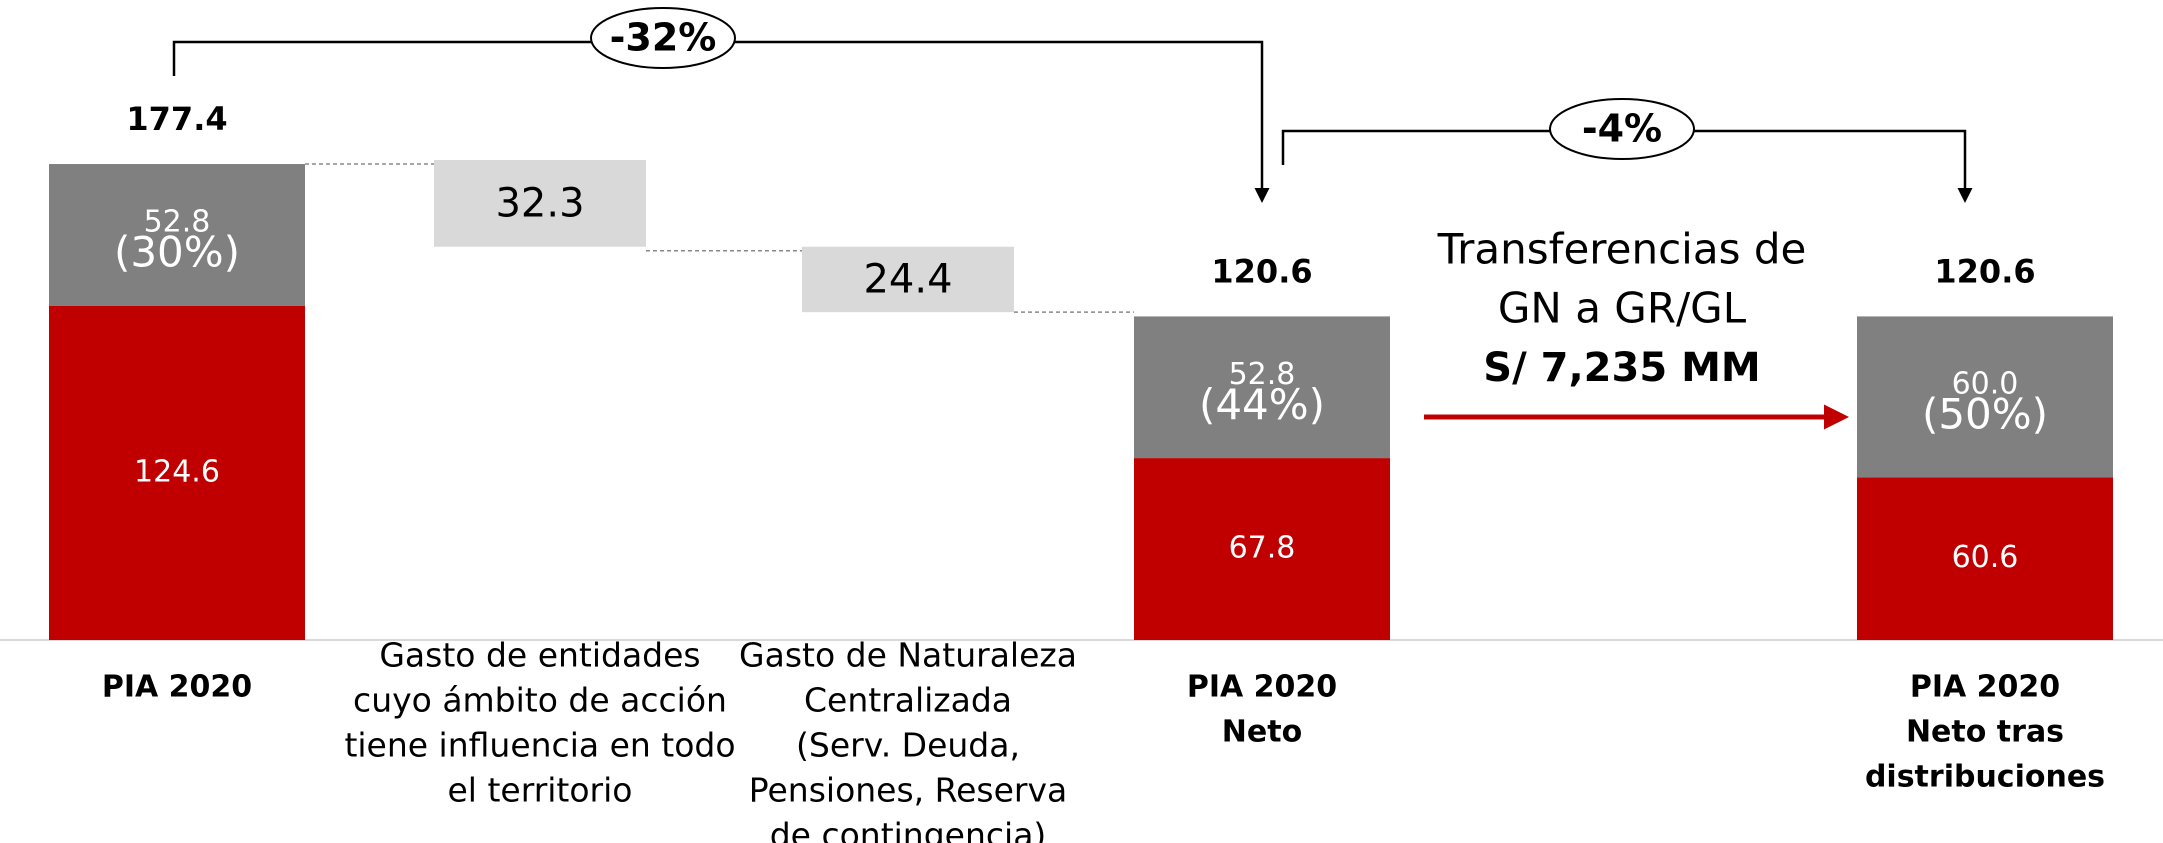 Image resolution: width=2163 pixels, height=843 pixels. What do you see at coordinates (540, 790) in the screenshot?
I see `x-tick-label: el territorio` at bounding box center [540, 790].